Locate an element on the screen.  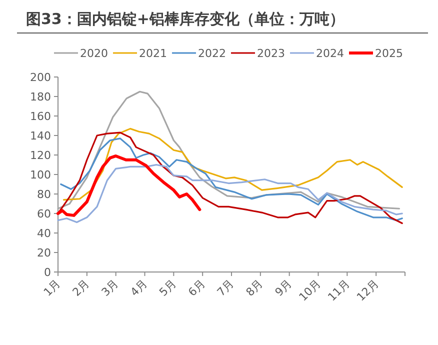
x-tick-label: 11月 is located at coordinates (338, 290).